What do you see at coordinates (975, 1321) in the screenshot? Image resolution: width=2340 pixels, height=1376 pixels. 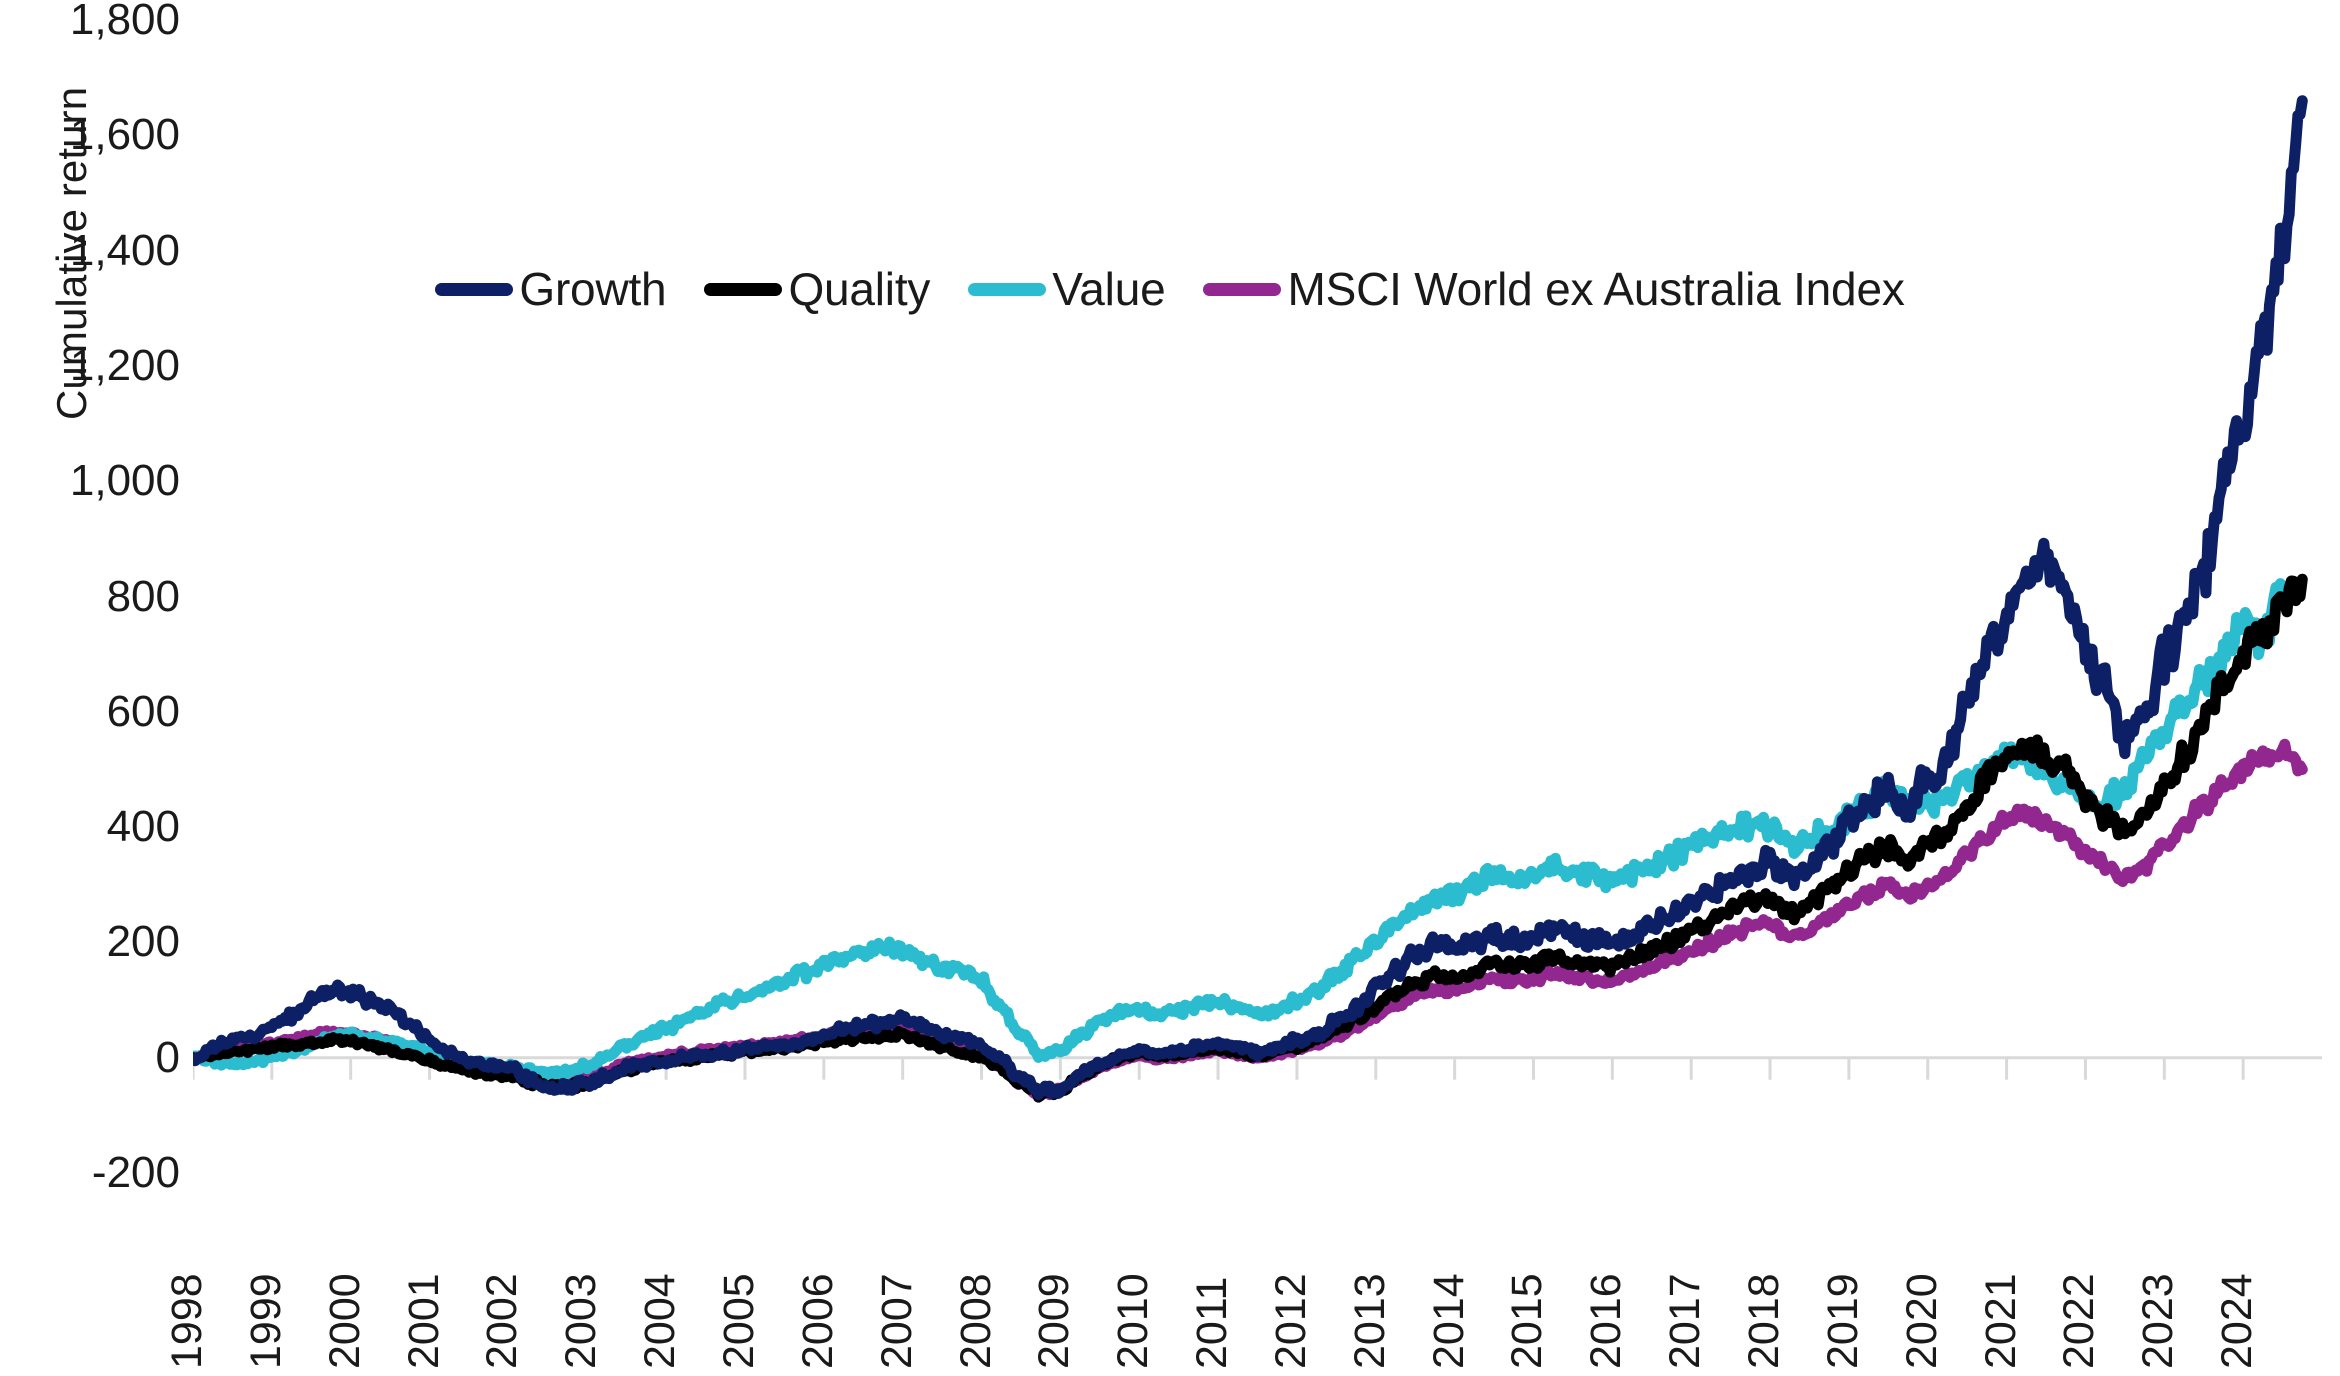 I see `x-axis-tick: 2008` at bounding box center [975, 1321].